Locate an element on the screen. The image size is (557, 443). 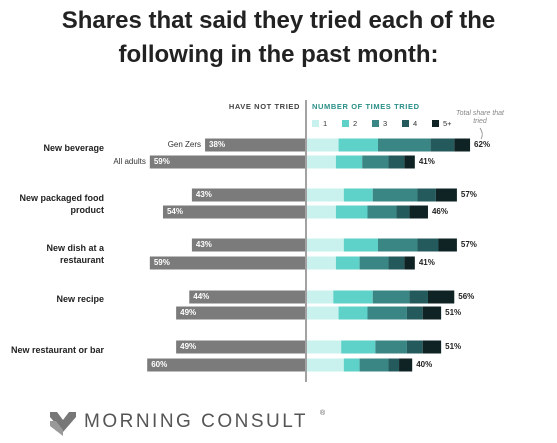
note-arrow is located at coordinates (481, 133).